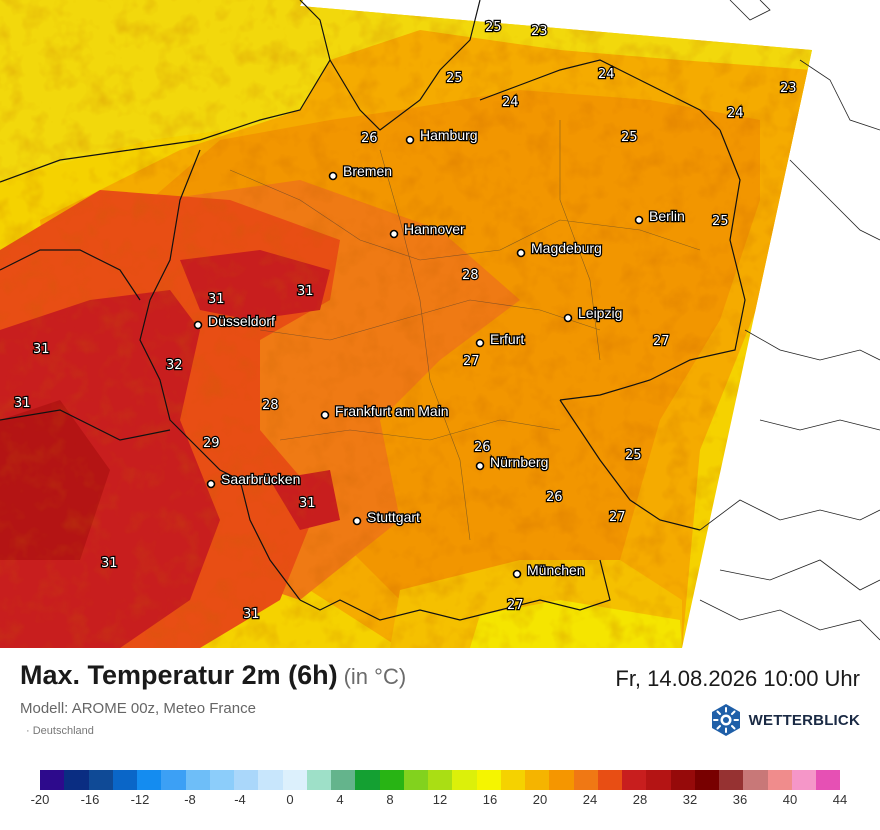  What do you see at coordinates (390, 799) in the screenshot?
I see `scale-tick-label: 8` at bounding box center [390, 799].